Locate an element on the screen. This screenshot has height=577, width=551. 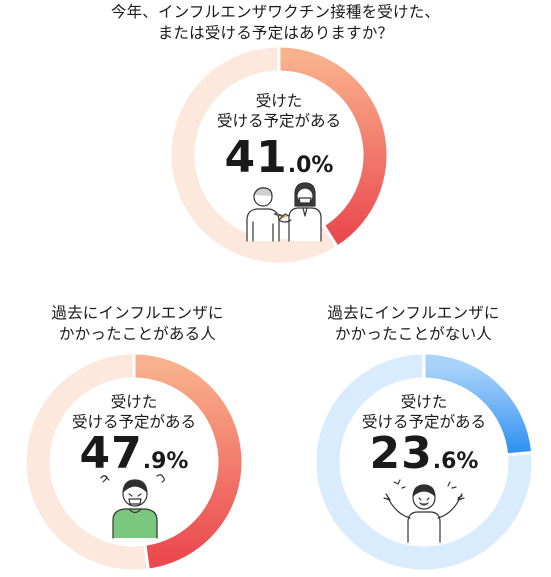
donut-chart-overall is located at coordinates (279, 154).